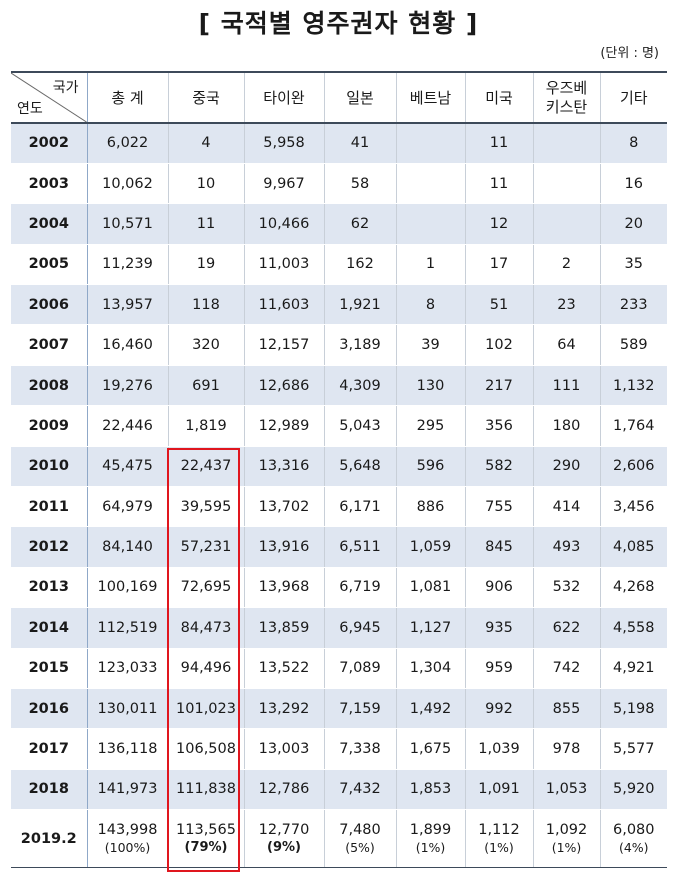 Image resolution: width=677 pixels, height=878 pixels. What do you see at coordinates (127, 184) in the screenshot?
I see `value-cell: 10,062` at bounding box center [127, 184].